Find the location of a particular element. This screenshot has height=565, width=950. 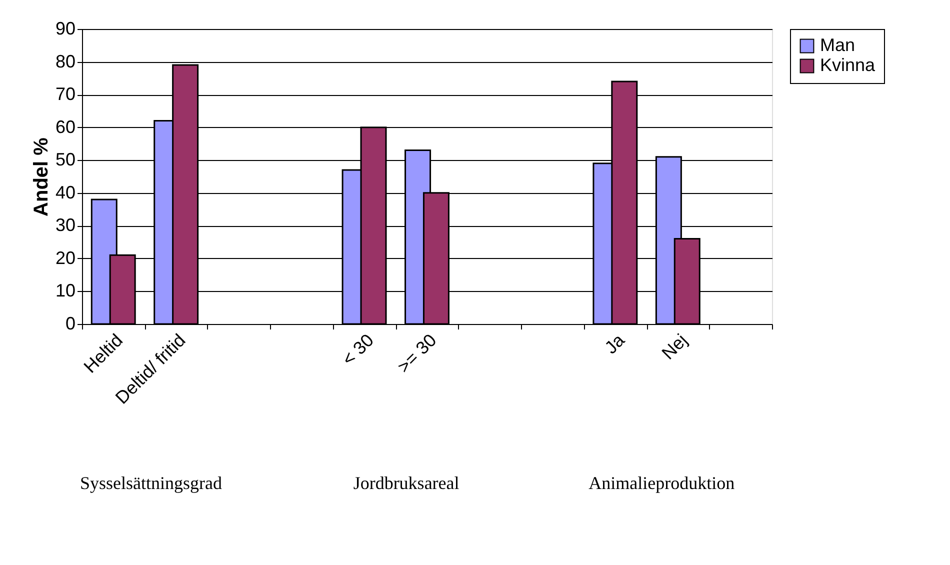

text: Sysselsättningsgrad is located at coordinates (151, 483).